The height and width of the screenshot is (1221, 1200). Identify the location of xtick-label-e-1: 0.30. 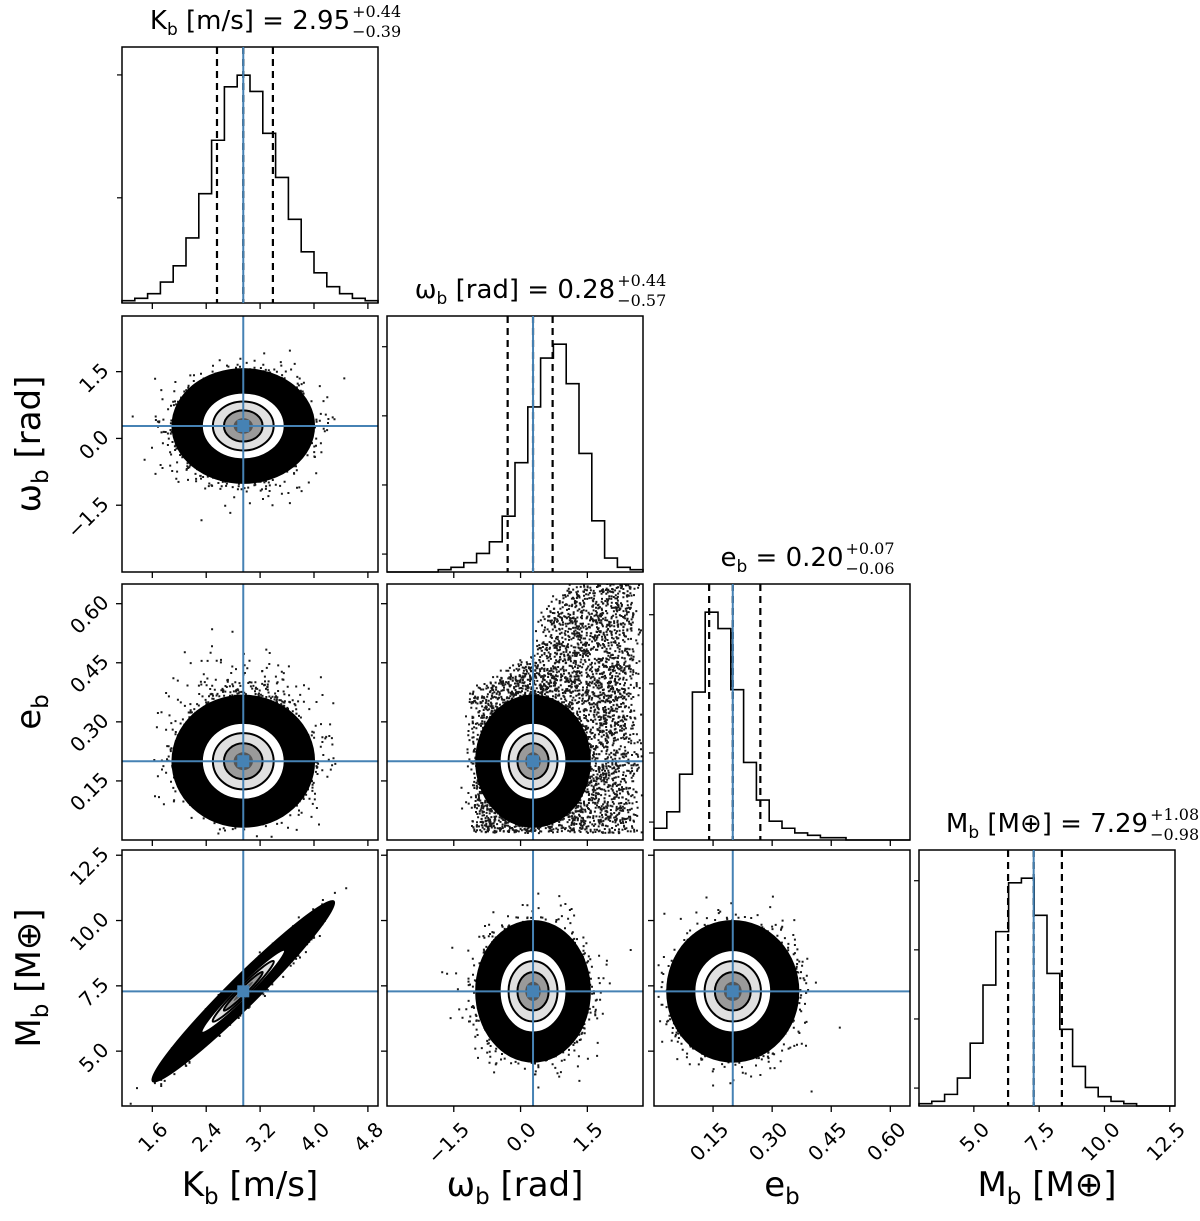
(768, 1141).